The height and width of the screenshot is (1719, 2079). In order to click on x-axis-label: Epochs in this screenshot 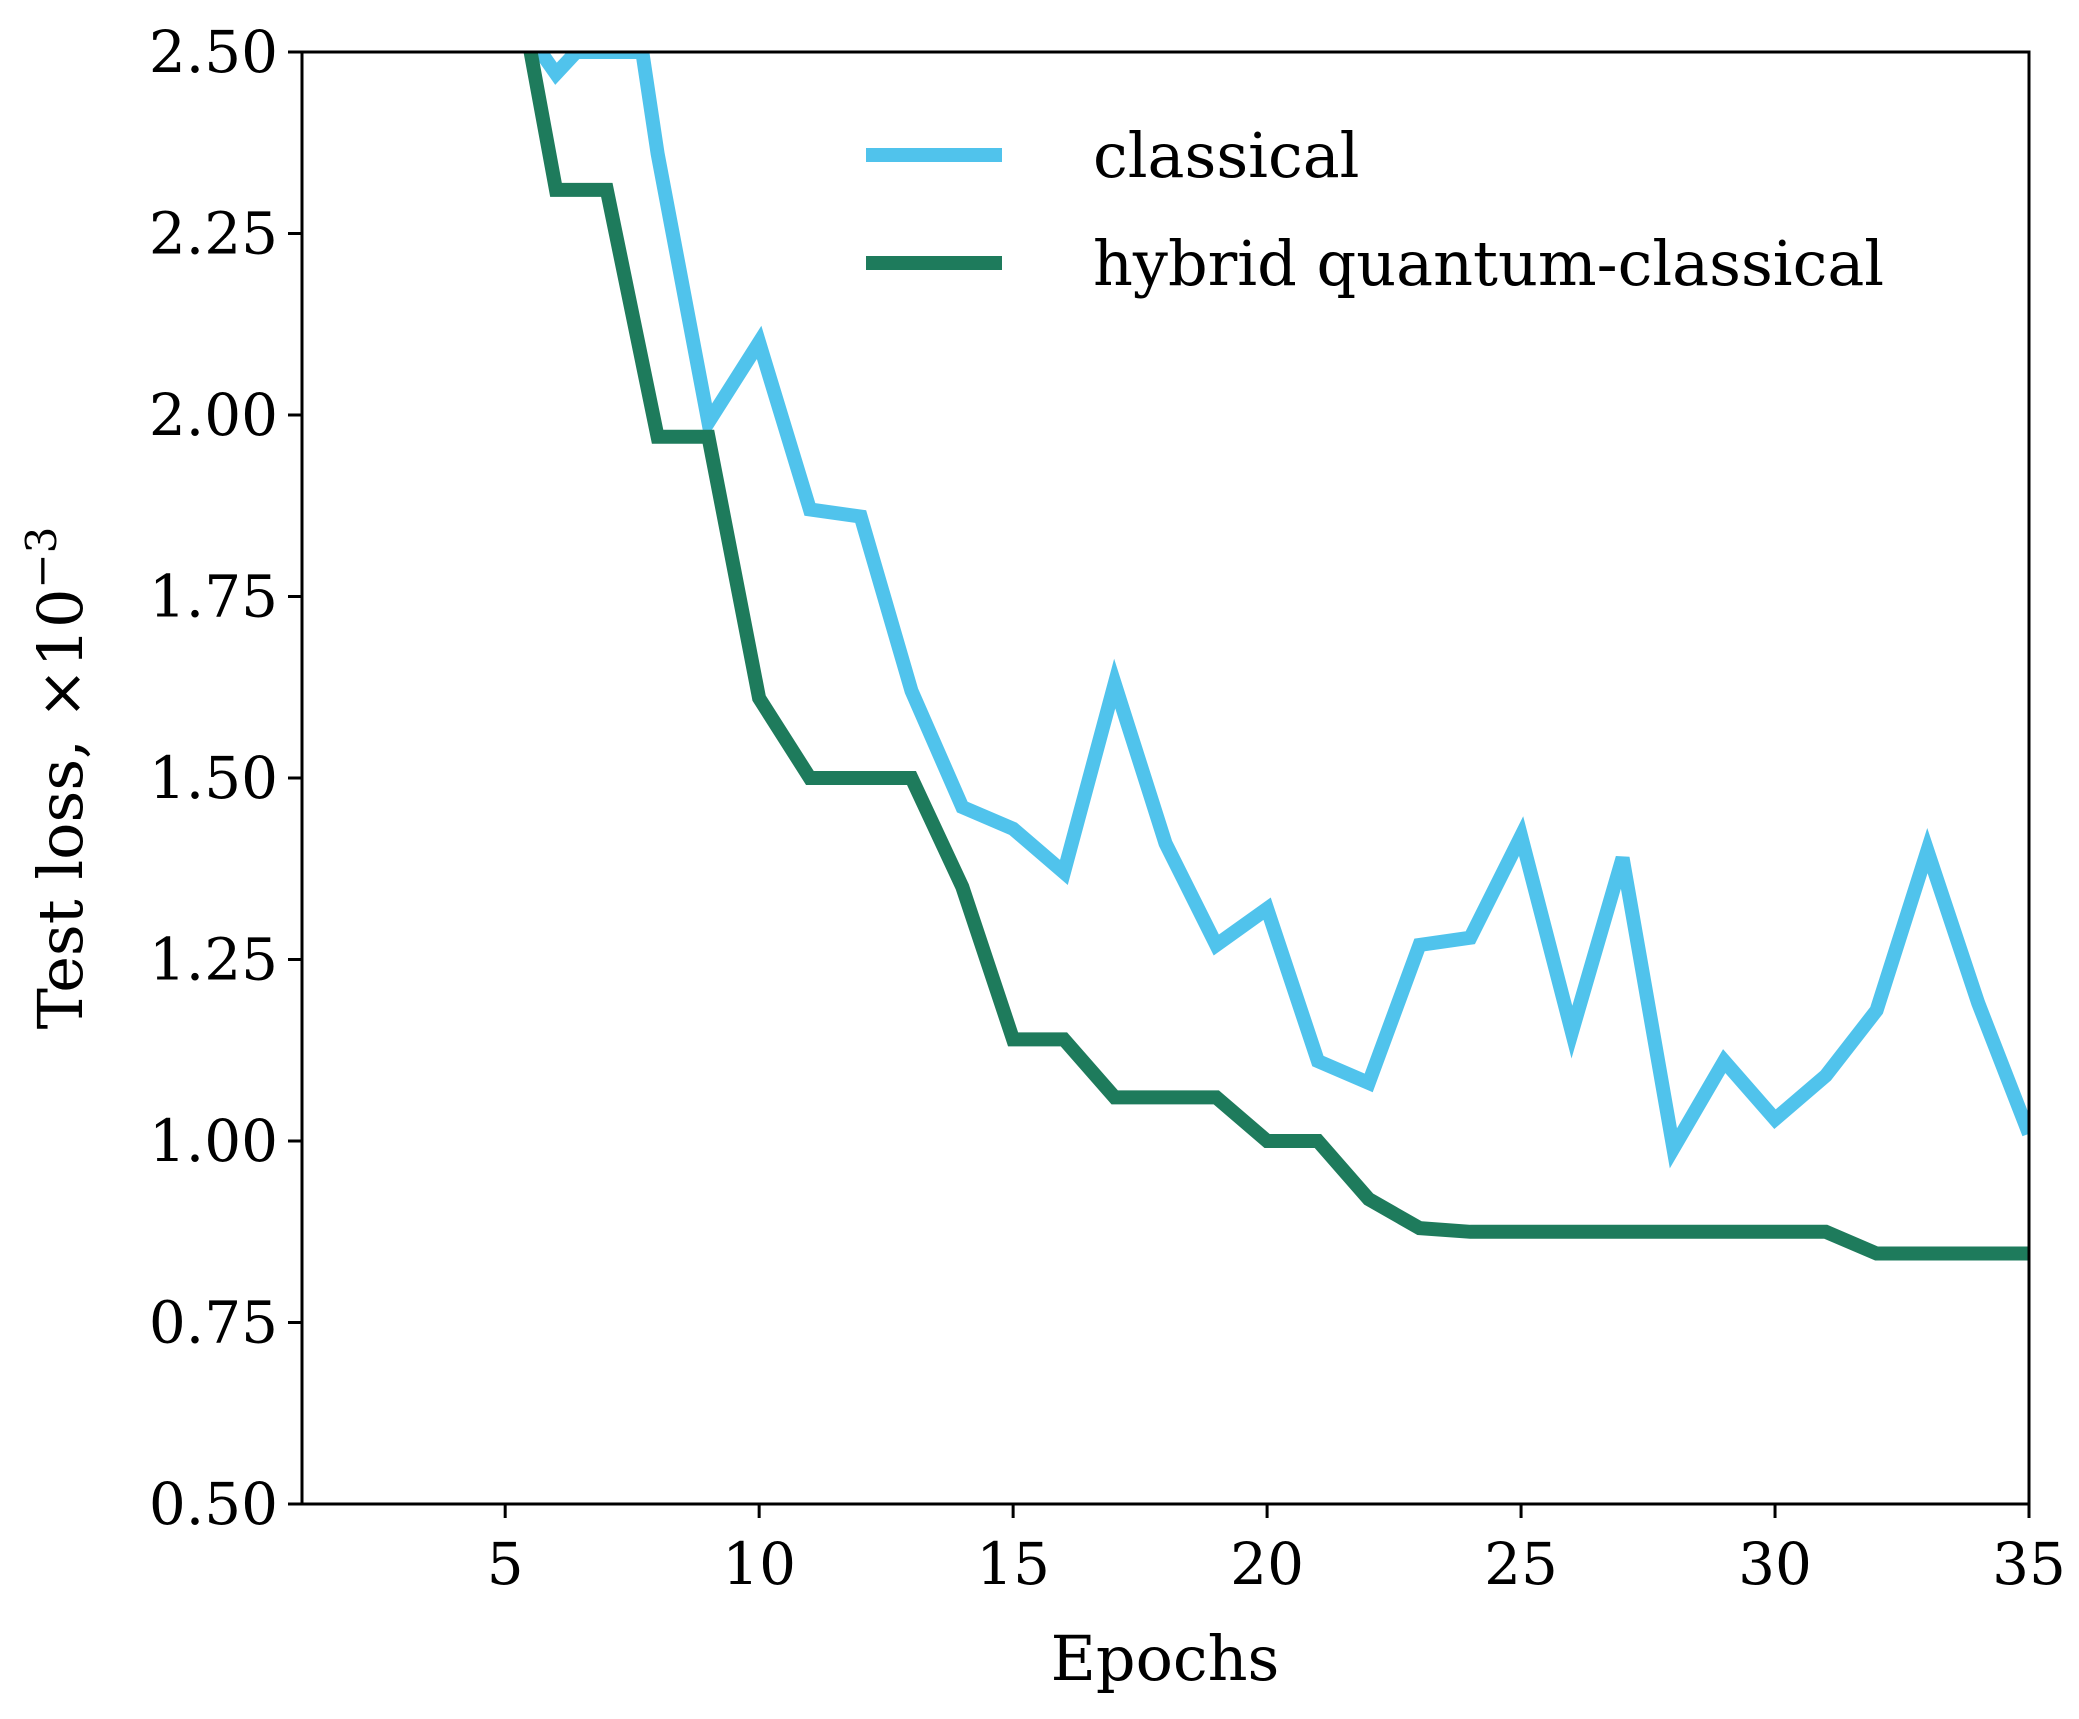, I will do `click(1165, 1658)`.